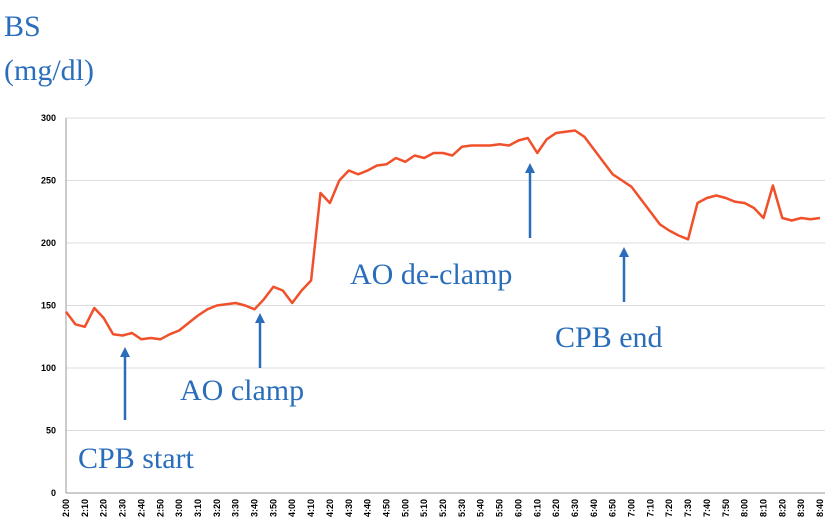 The image size is (827, 524). What do you see at coordinates (386, 508) in the screenshot?
I see `x-tick-label: 4:50` at bounding box center [386, 508].